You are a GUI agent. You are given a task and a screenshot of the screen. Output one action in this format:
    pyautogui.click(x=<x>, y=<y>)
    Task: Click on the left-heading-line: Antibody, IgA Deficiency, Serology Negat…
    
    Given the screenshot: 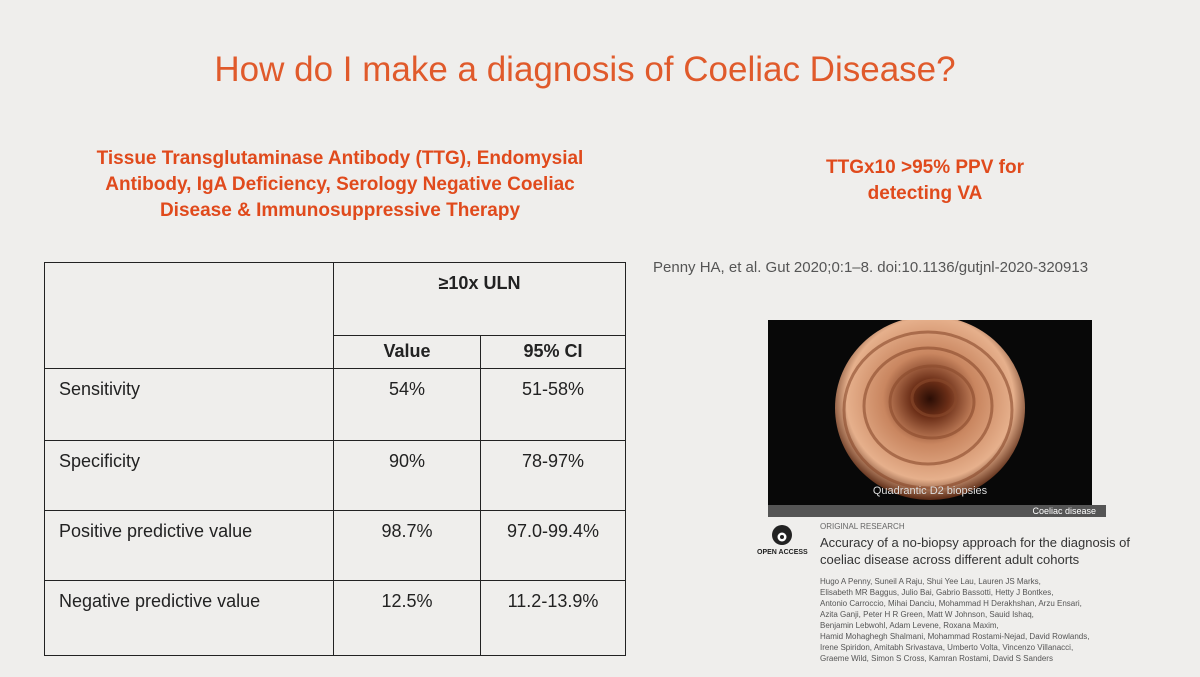 What is the action you would take?
    pyautogui.click(x=340, y=184)
    